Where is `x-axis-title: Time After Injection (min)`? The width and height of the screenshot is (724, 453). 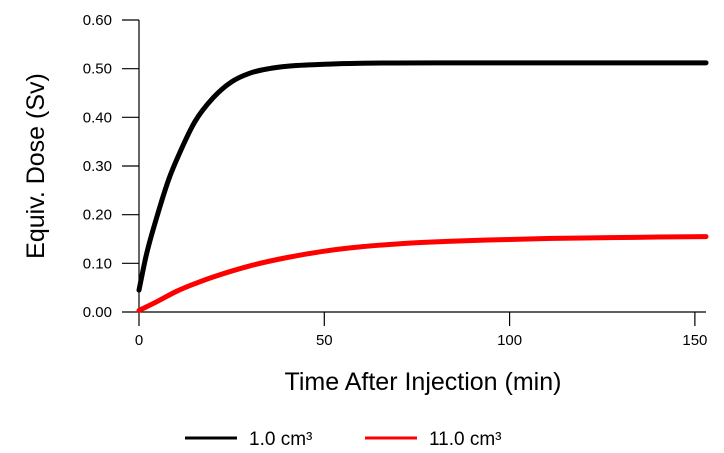
x-axis-title: Time After Injection (min) is located at coordinates (423, 382).